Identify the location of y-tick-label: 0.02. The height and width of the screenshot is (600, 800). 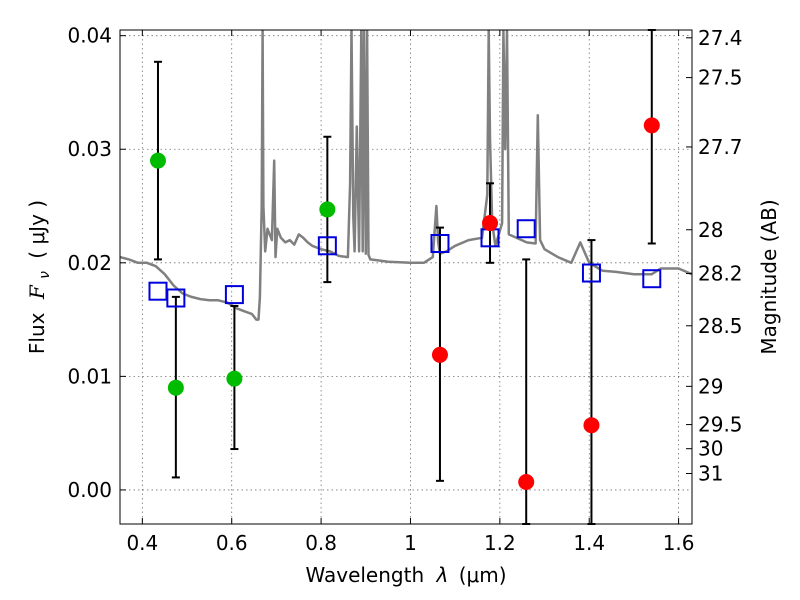
(89, 263).